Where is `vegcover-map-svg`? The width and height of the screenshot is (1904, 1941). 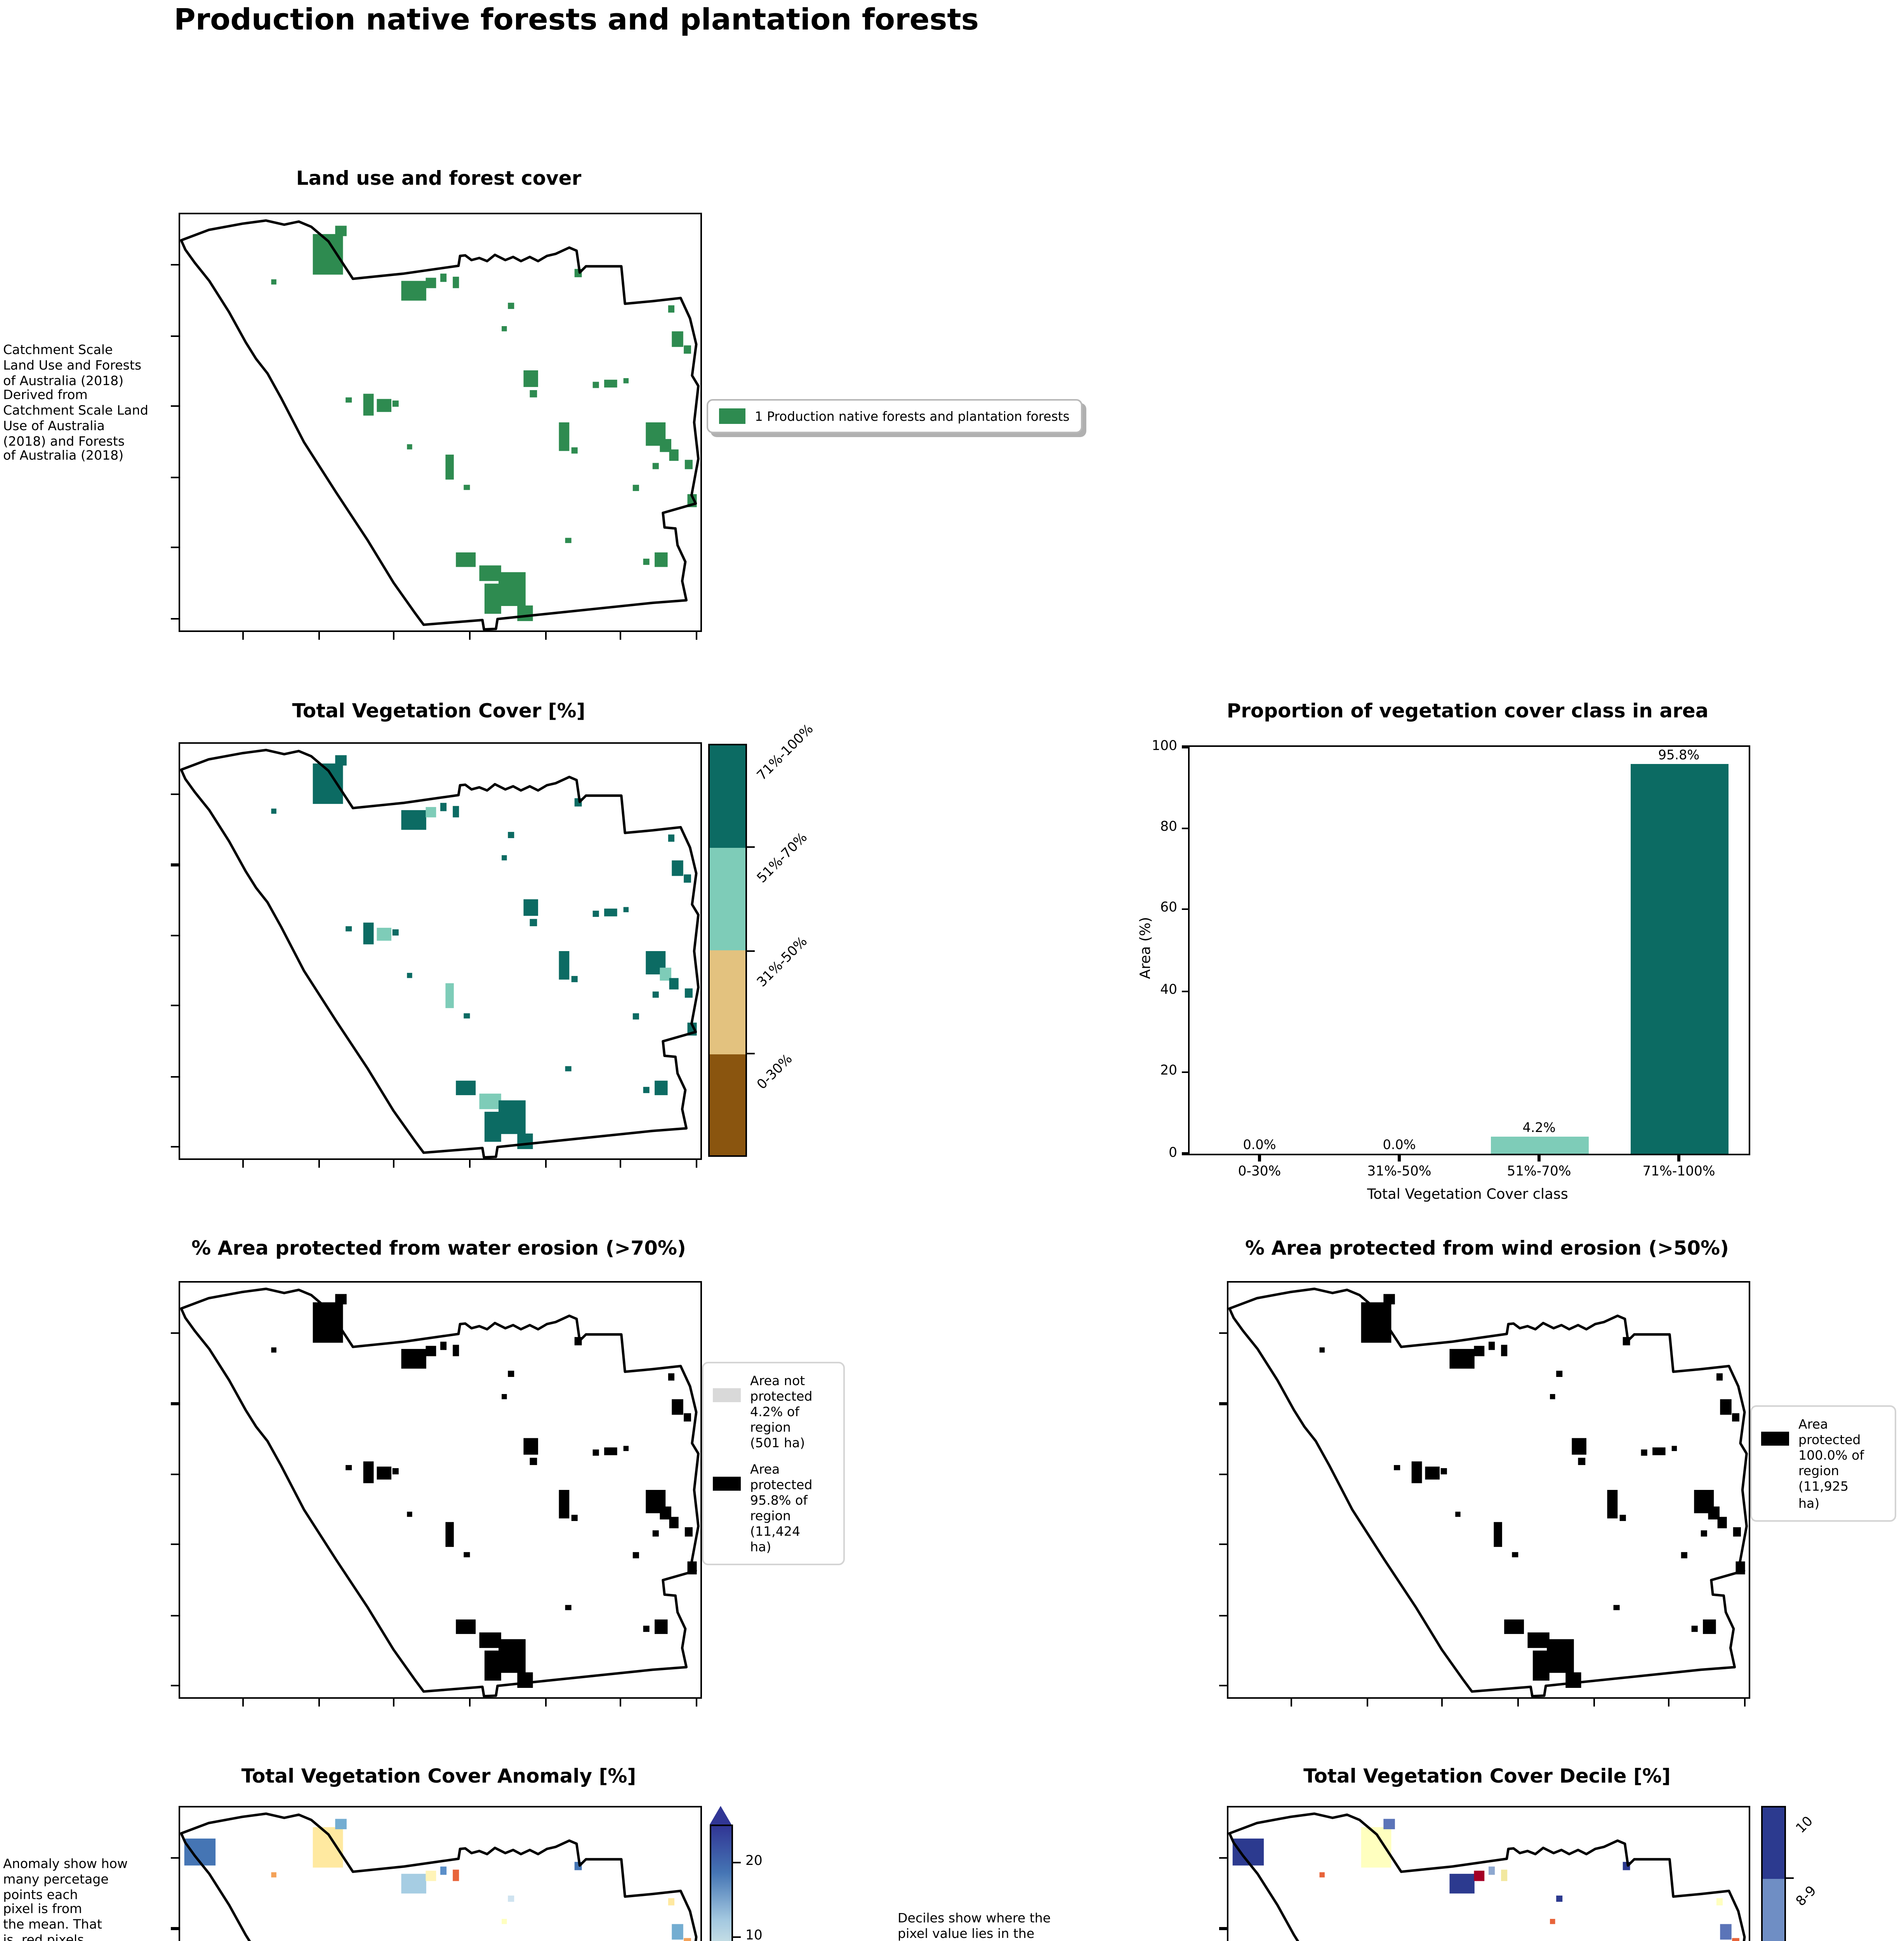 vegcover-map-svg is located at coordinates (440, 951).